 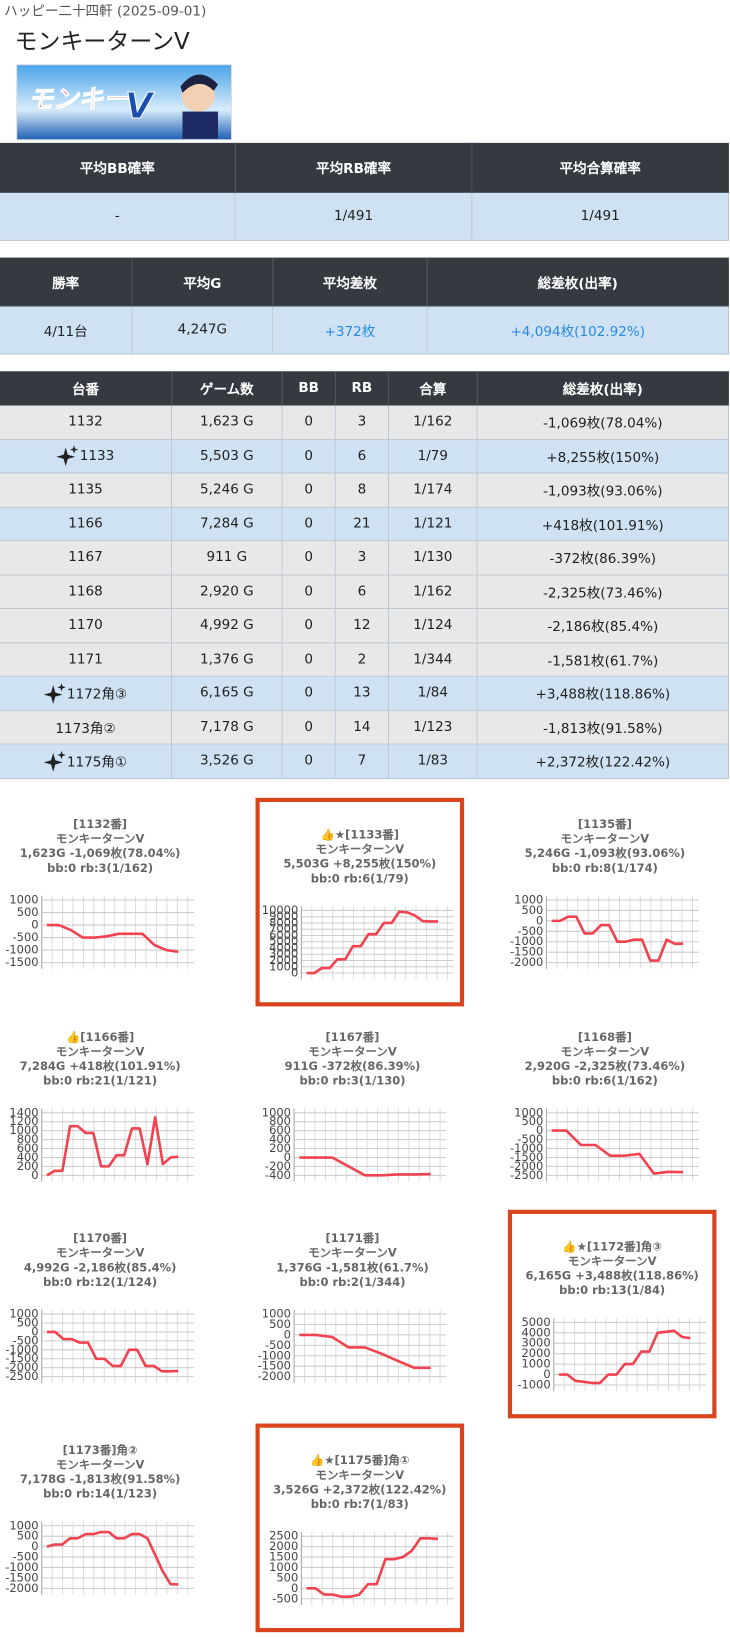 What do you see at coordinates (86, 490) in the screenshot?
I see `table-cell: 1135` at bounding box center [86, 490].